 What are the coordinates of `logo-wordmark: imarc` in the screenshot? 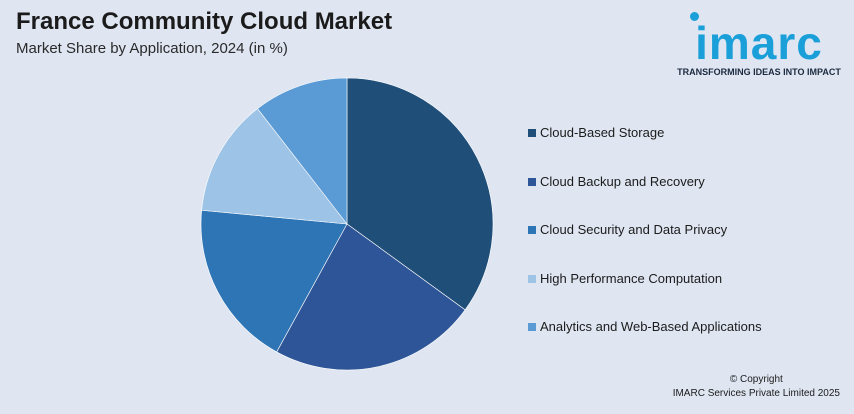 It's located at (759, 43).